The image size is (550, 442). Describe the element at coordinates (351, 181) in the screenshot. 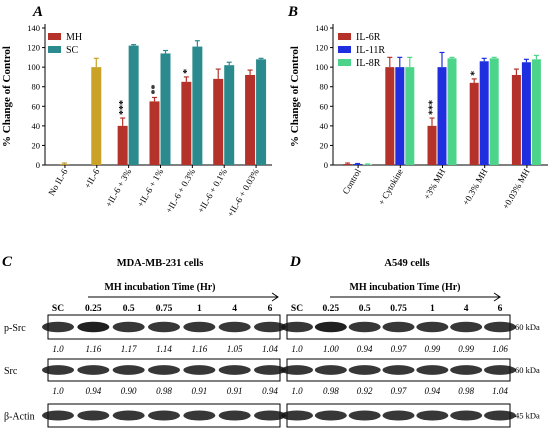

I see `x-tick-label: Control` at that location.